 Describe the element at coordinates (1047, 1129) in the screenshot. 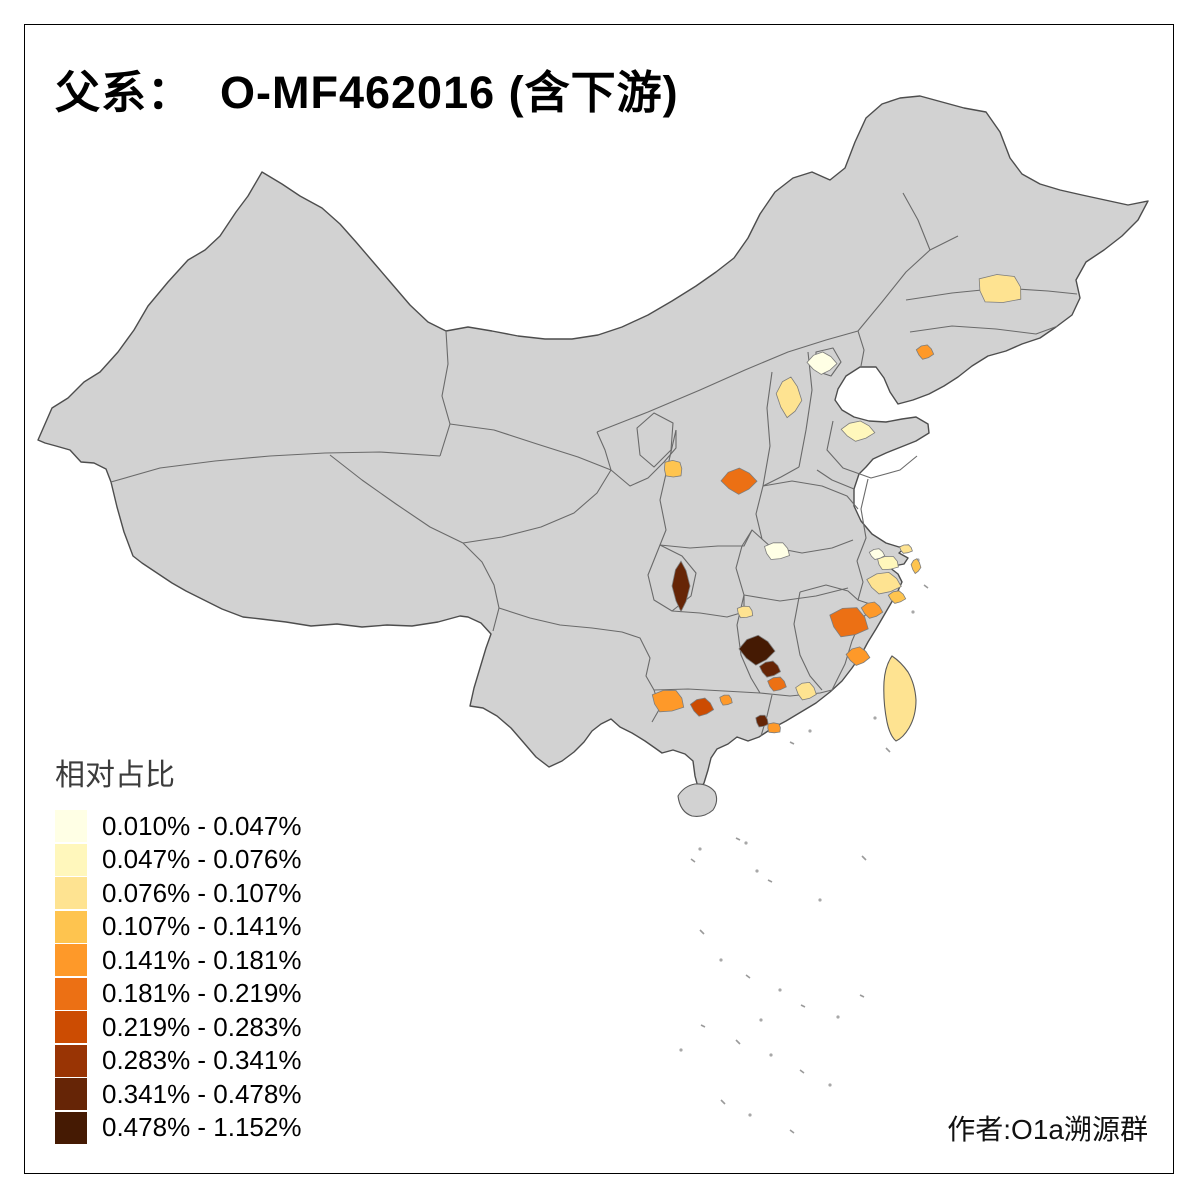

I see `author-credit: 作者:O1a溯源群` at that location.